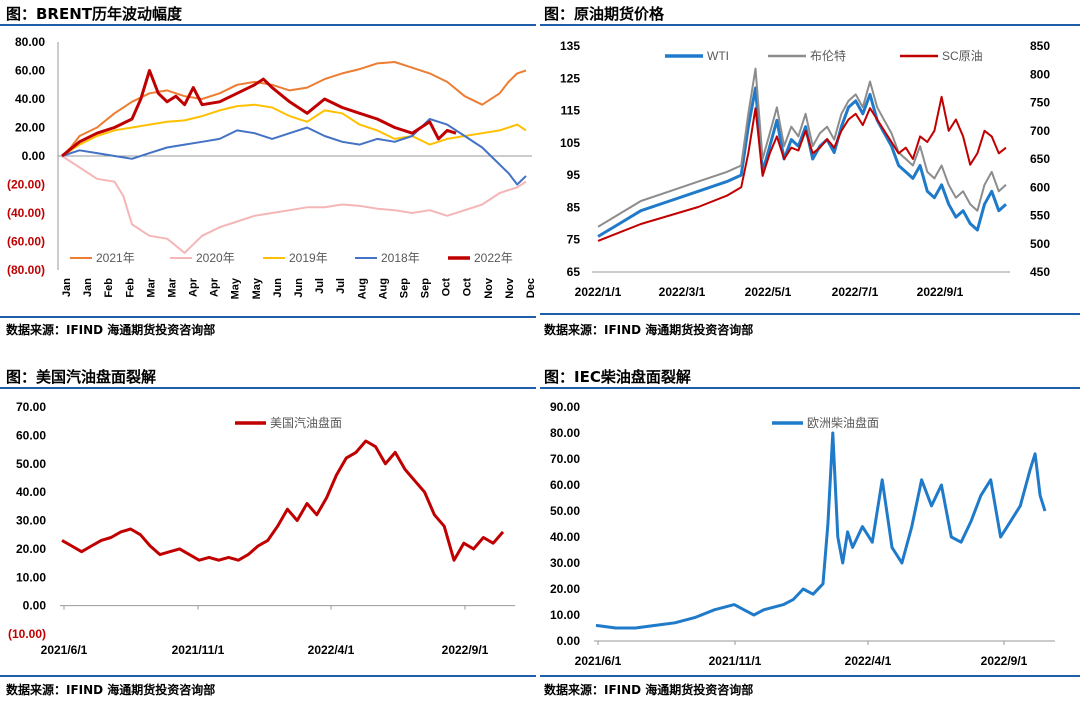  Describe the element at coordinates (111, 690) in the screenshot. I see `source-note-gasoline: 数据来源：IFIND 海通期货投资咨询部` at that location.